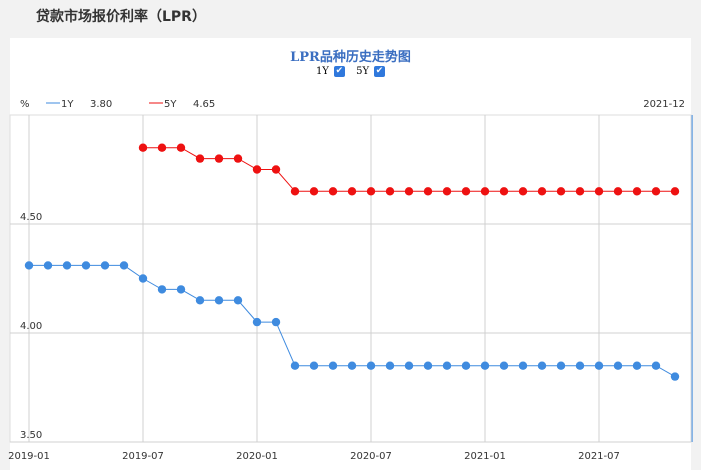 The width and height of the screenshot is (701, 470). Describe the element at coordinates (339, 71) in the screenshot. I see `toggle-1y-checkbox-icon: ✔` at that location.